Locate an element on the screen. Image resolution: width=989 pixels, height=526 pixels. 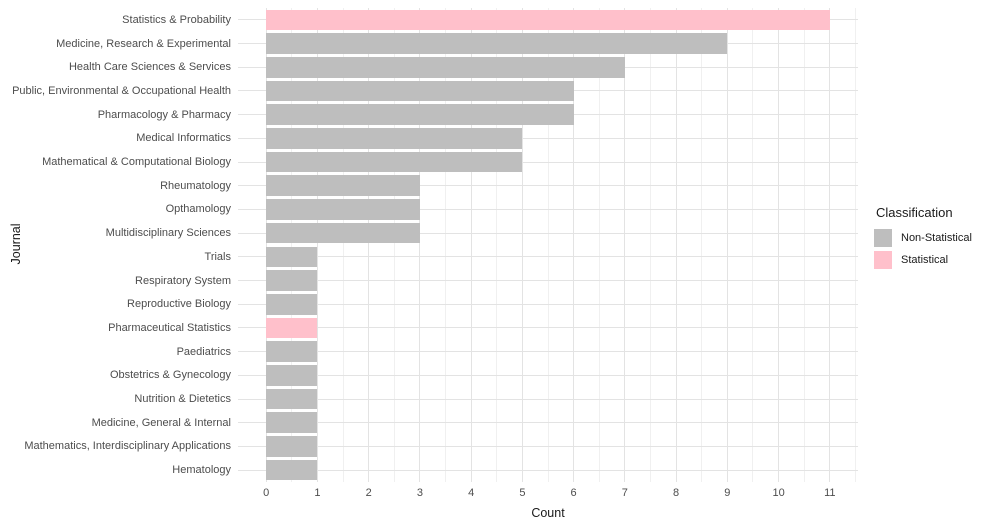
y-axis-title: Journal is located at coordinates (16, 244).